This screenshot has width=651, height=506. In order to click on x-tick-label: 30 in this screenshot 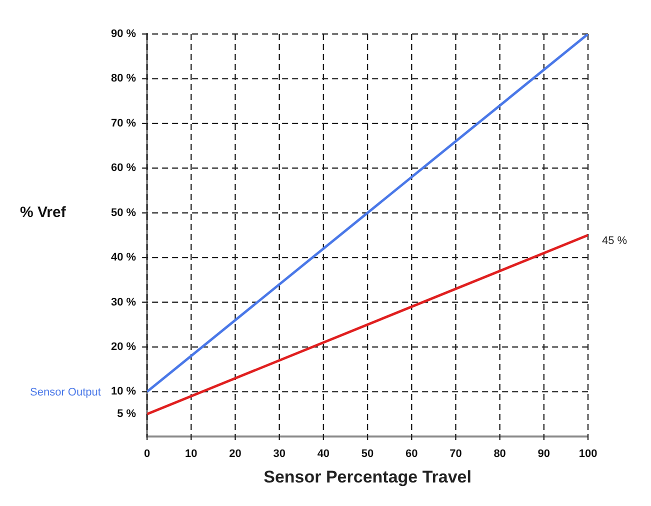, I will do `click(279, 454)`.